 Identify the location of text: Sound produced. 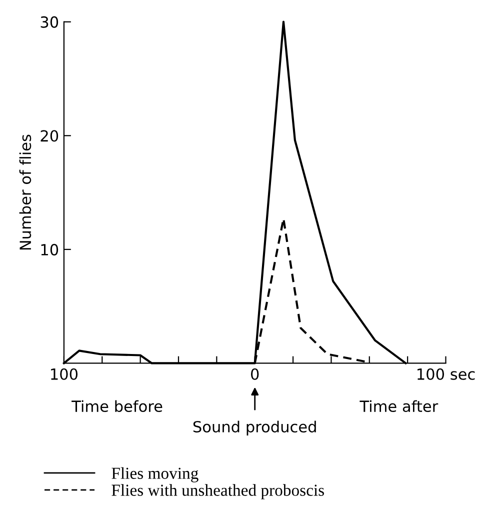
(254, 428).